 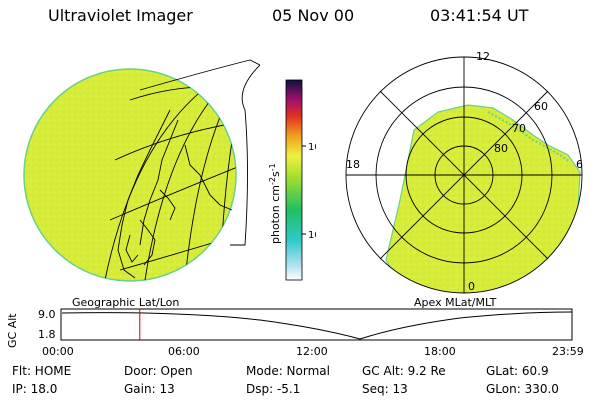 What do you see at coordinates (522, 389) in the screenshot?
I see `status-glon: GLon: 330.0` at bounding box center [522, 389].